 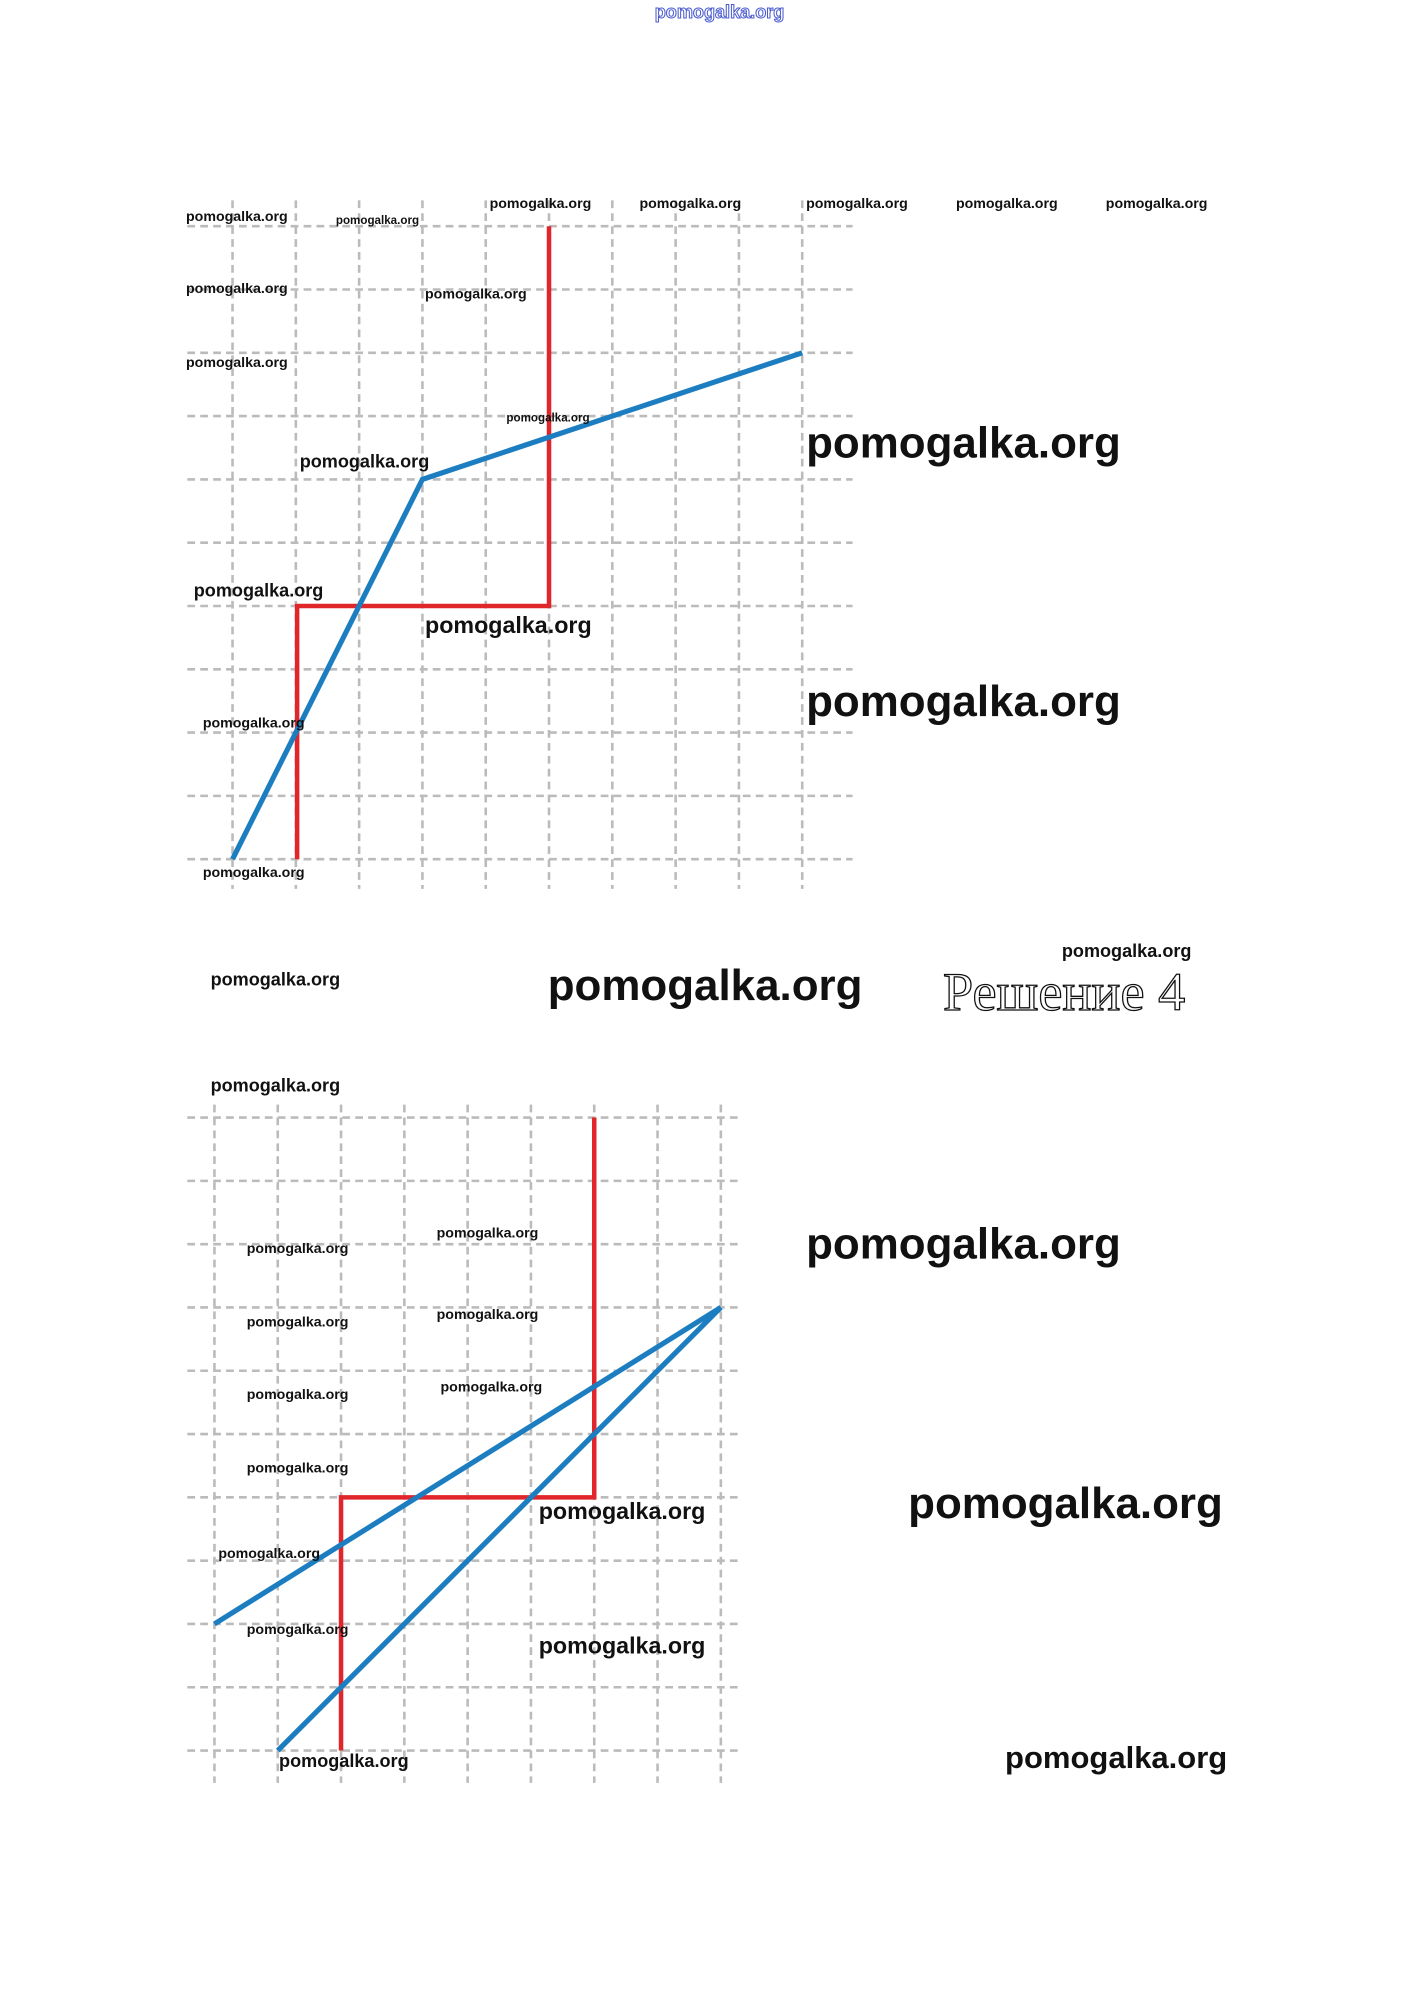 What do you see at coordinates (467, 1434) in the screenshot?
I see `red-path` at bounding box center [467, 1434].